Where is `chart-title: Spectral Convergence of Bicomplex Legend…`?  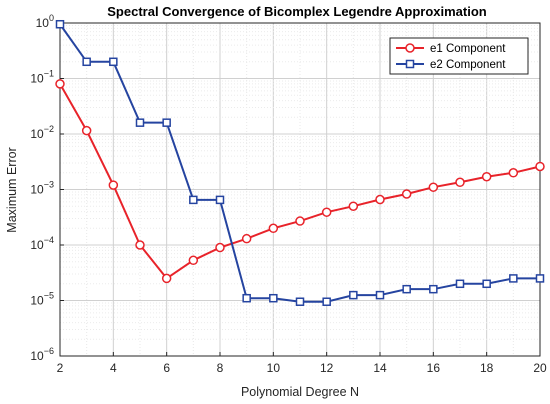 chart-title: Spectral Convergence of Bicomplex Legend… is located at coordinates (297, 11).